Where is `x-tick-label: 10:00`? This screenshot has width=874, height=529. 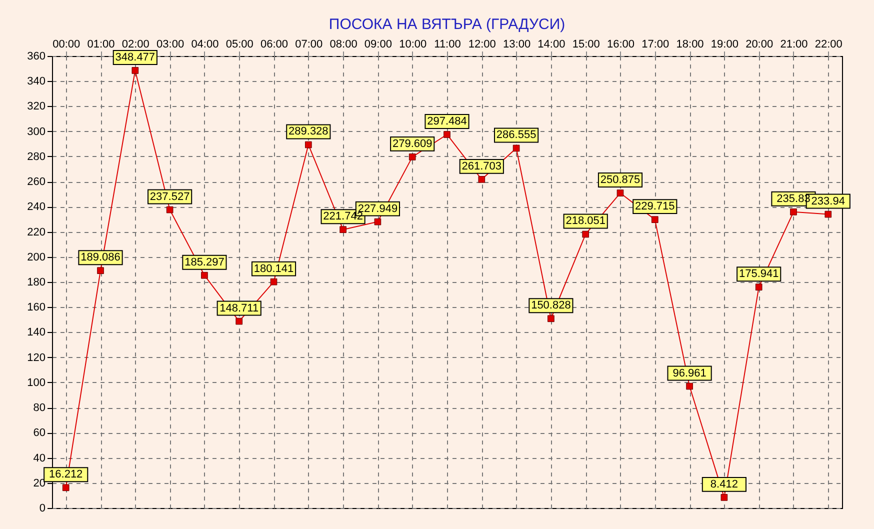 x-tick-label: 10:00 is located at coordinates (413, 44).